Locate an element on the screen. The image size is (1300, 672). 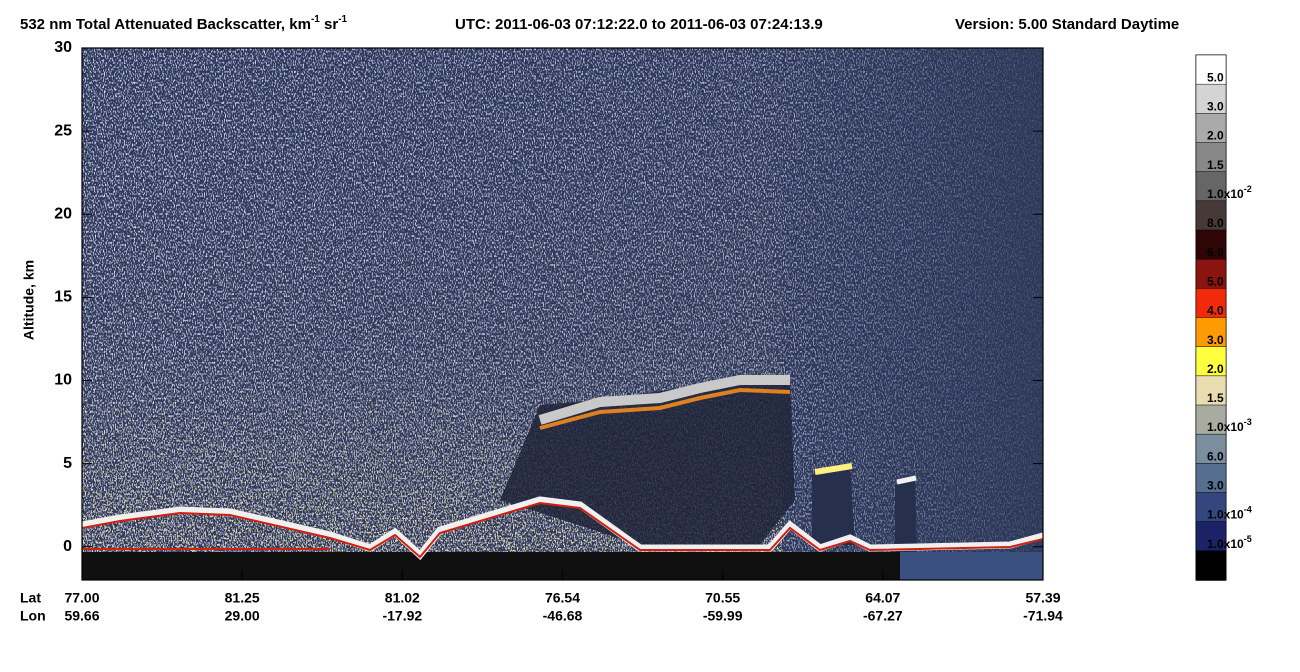
y-tick-label: 30 is located at coordinates (63, 47).